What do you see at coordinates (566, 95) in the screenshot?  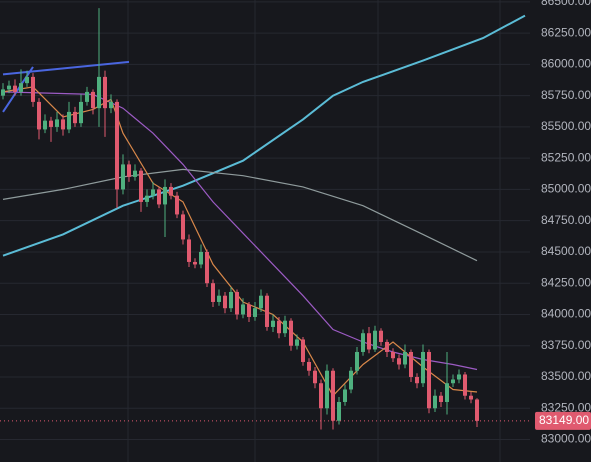 I see `y-tick-label: 85750.00` at bounding box center [566, 95].